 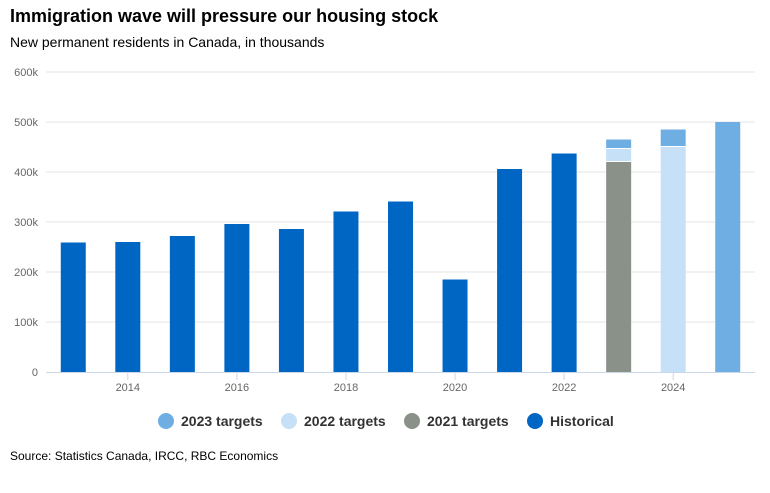 What do you see at coordinates (619, 155) in the screenshot?
I see `bar-2022-targets-2023` at bounding box center [619, 155].